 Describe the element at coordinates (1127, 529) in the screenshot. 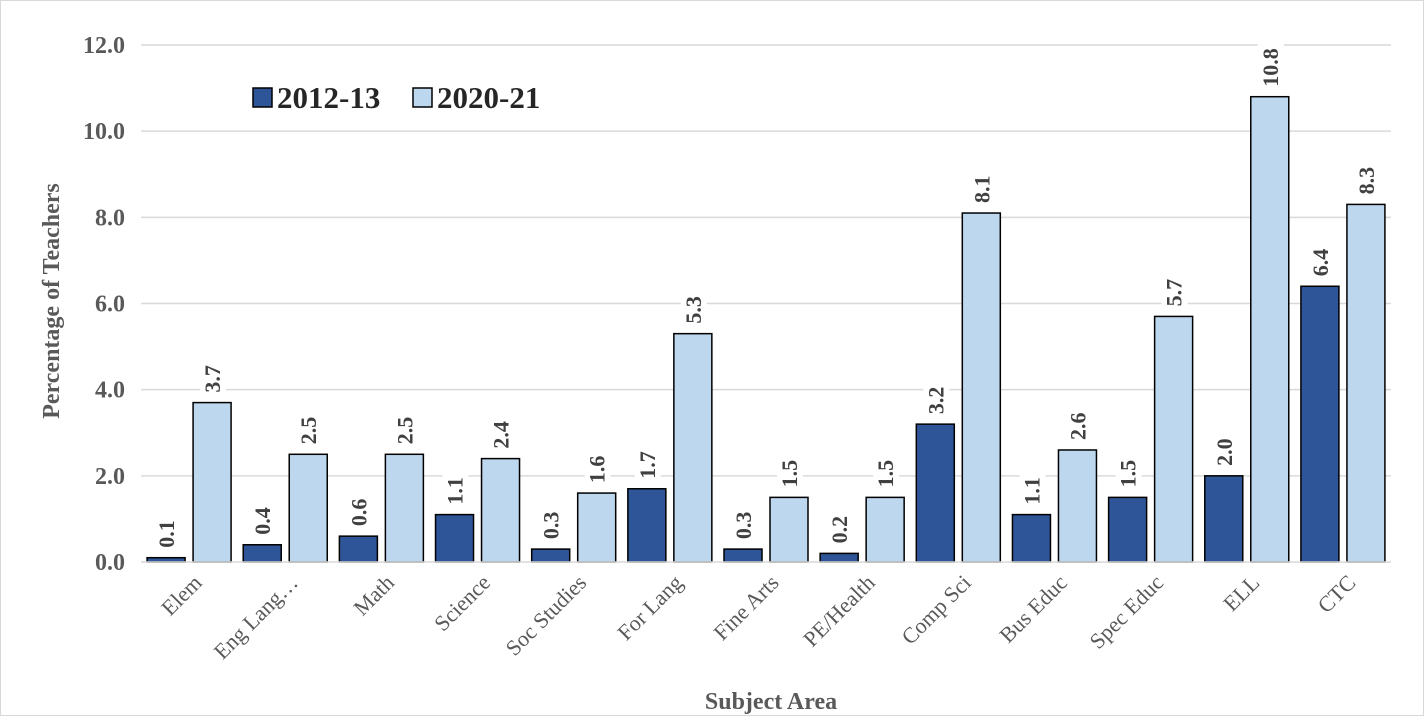

I see `bar-2012-13-speceduc` at that location.